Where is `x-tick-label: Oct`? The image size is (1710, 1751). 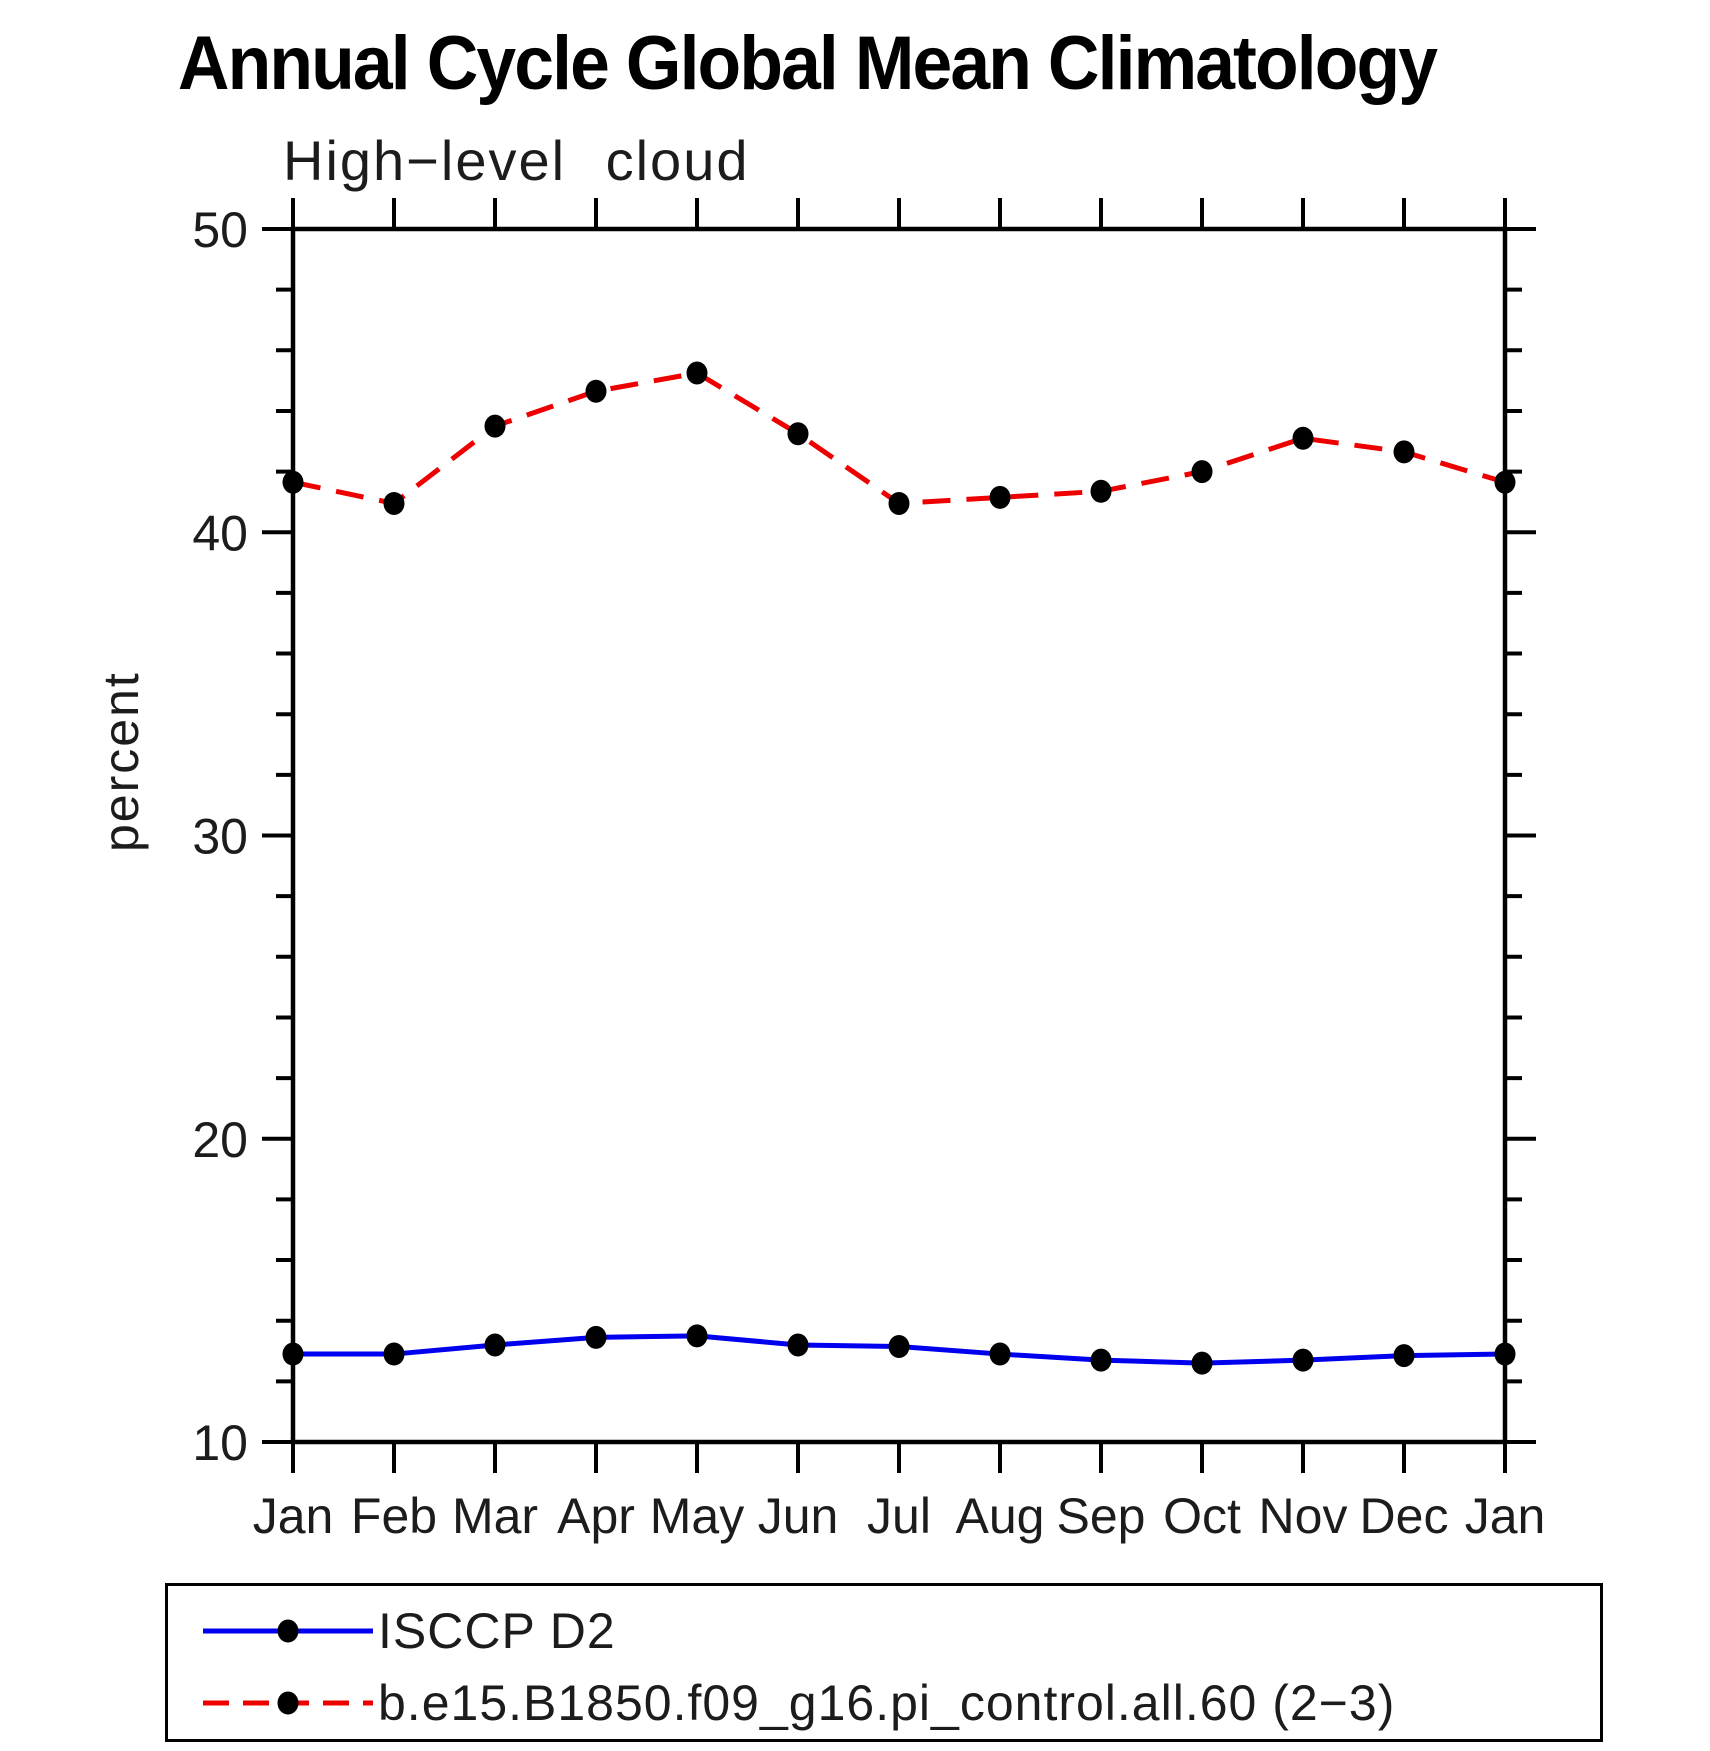 x-tick-label: Oct is located at coordinates (1202, 1516).